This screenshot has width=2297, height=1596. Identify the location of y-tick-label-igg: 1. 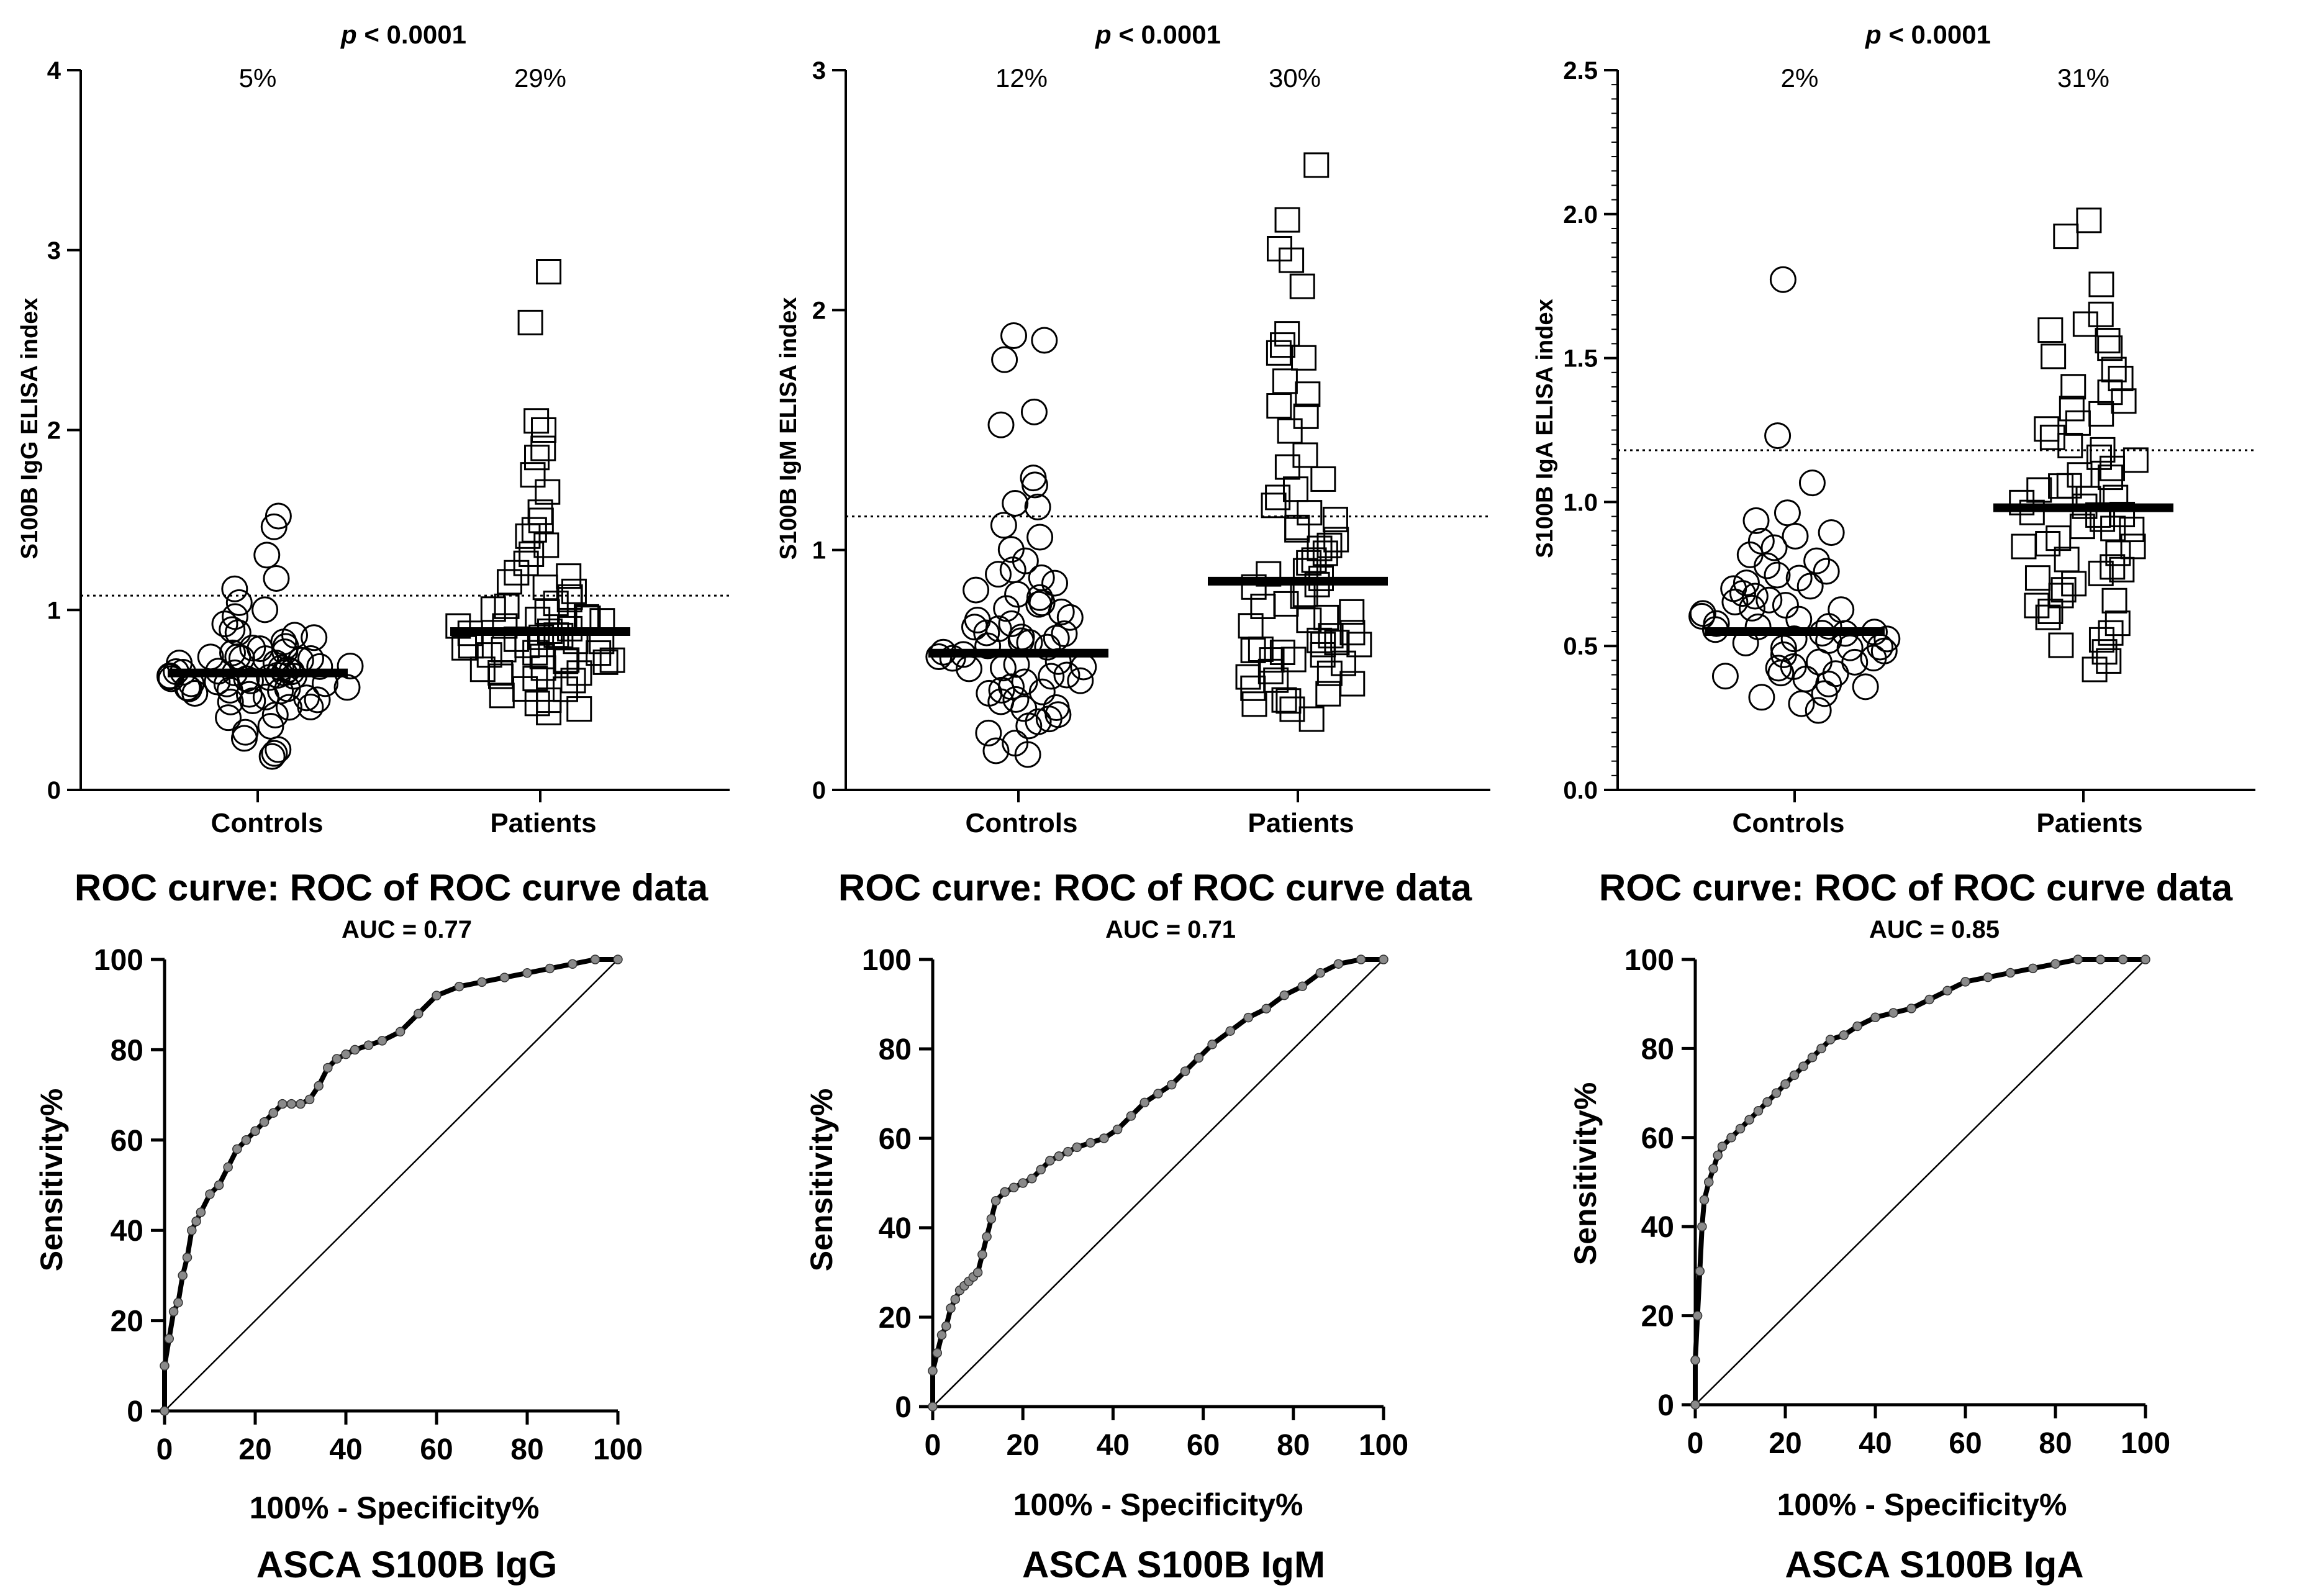
(54, 610).